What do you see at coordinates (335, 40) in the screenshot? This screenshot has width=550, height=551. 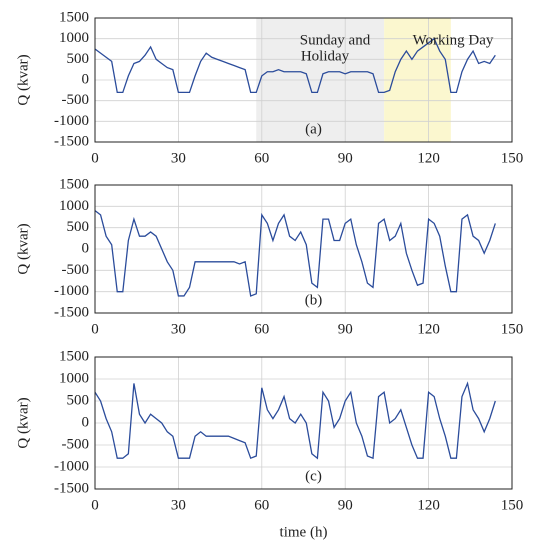 I see `annotation: Sunday and` at bounding box center [335, 40].